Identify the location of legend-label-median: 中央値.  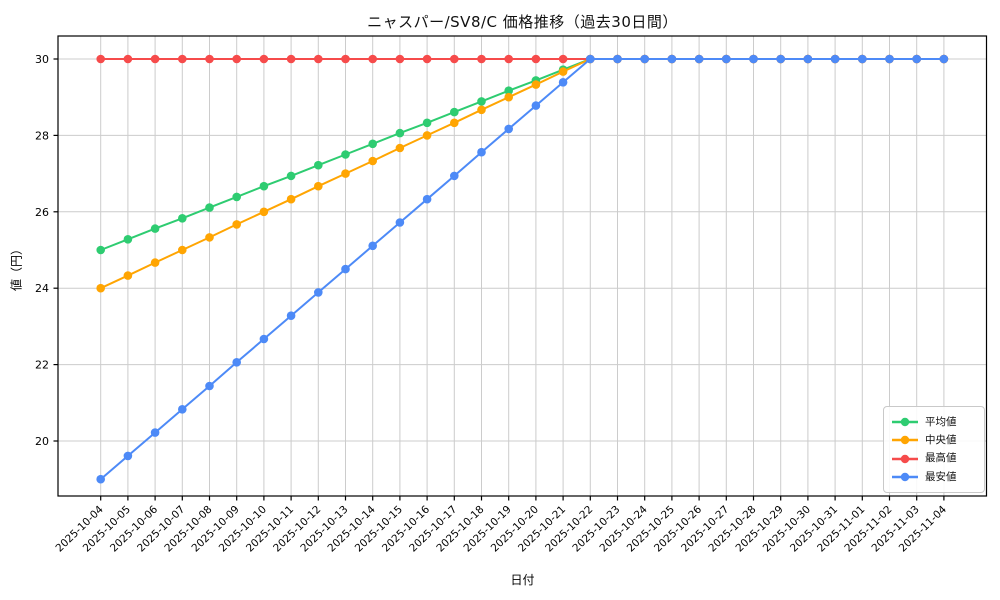
(941, 440).